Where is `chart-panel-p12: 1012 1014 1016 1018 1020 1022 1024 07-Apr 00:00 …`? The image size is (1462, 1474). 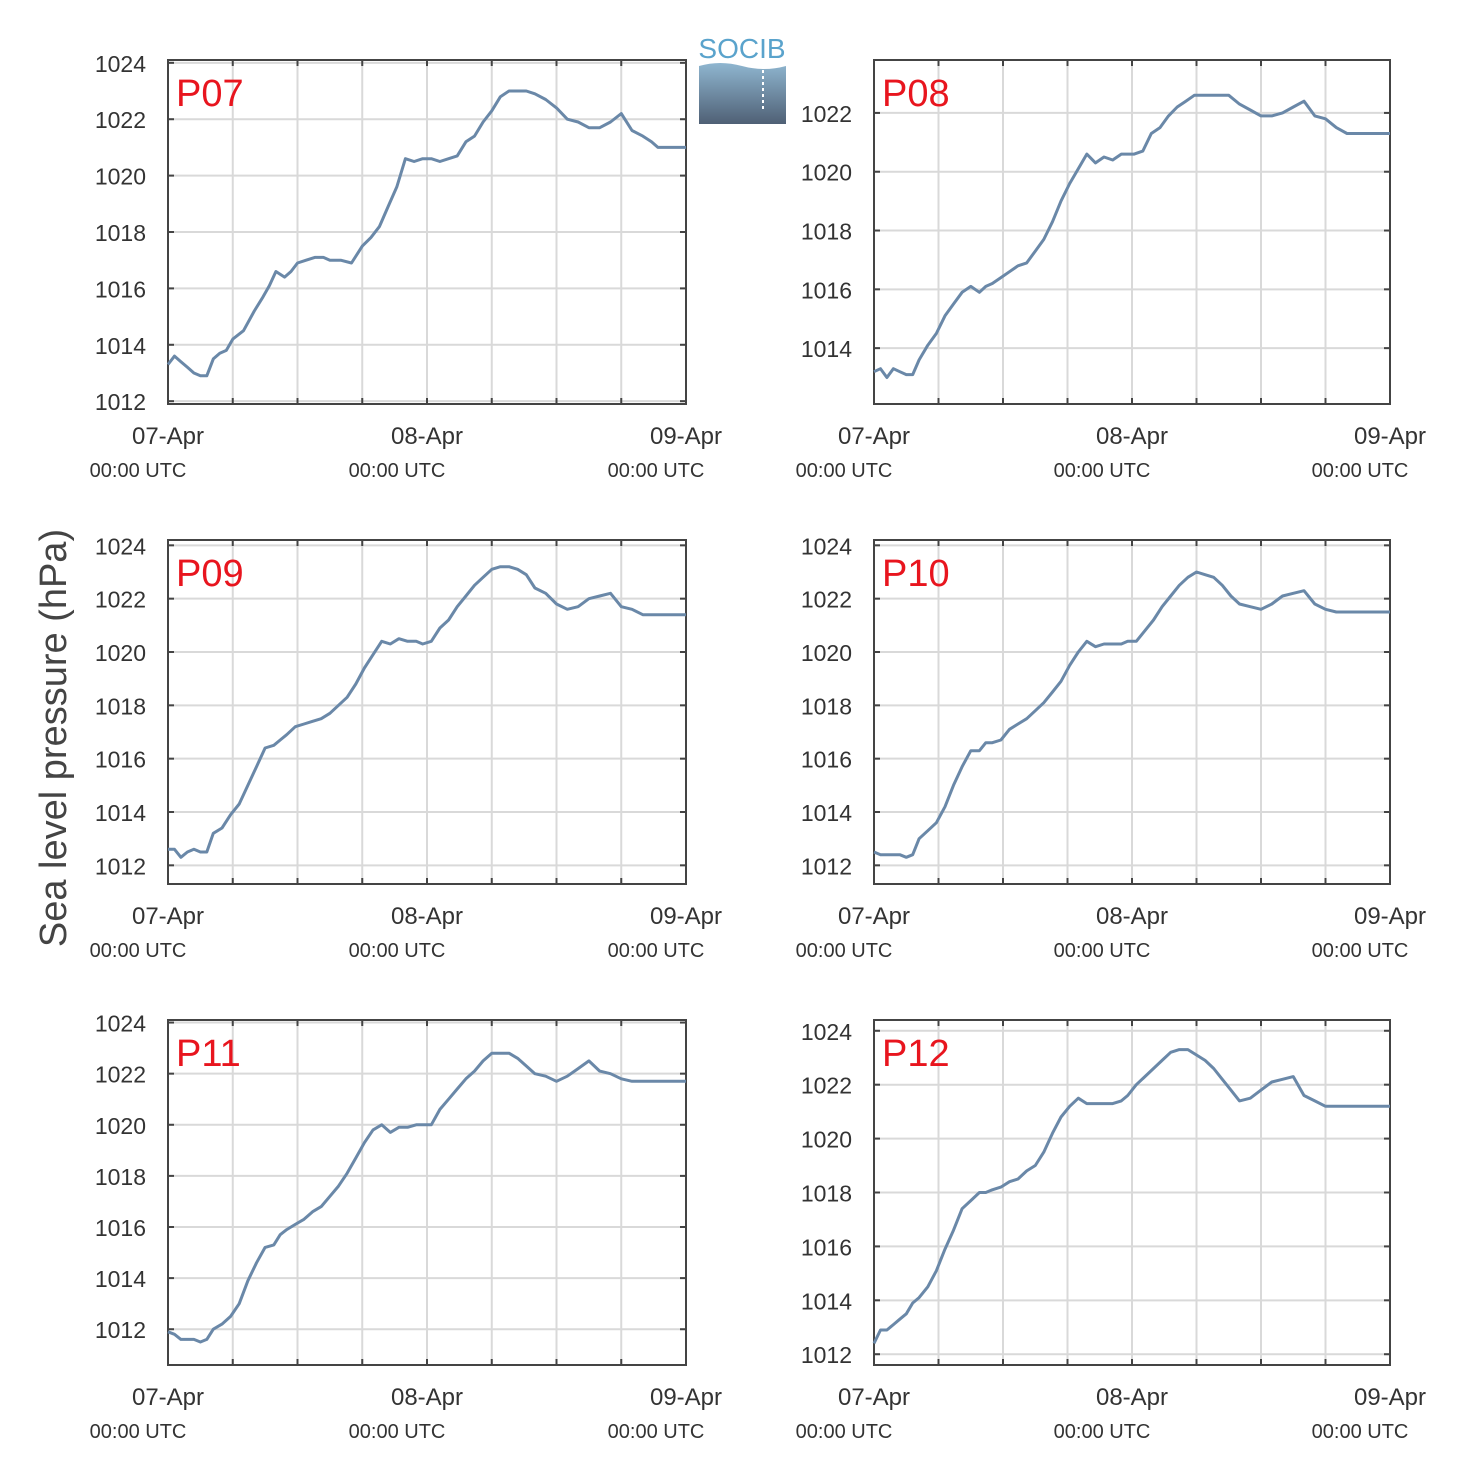
chart-panel-p12: 1012 1014 1016 1018 1020 1022 1024 07-Apr 00:00 … is located at coordinates (1111, 1231).